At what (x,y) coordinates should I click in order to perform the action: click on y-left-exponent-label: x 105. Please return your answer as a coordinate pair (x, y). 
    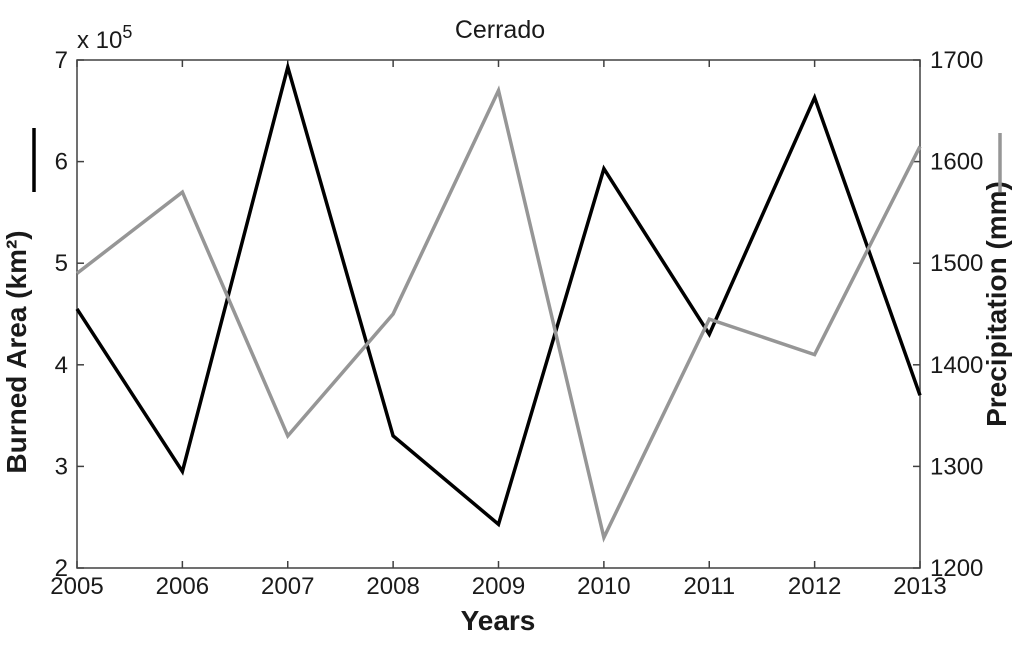
    Looking at the image, I should click on (104, 38).